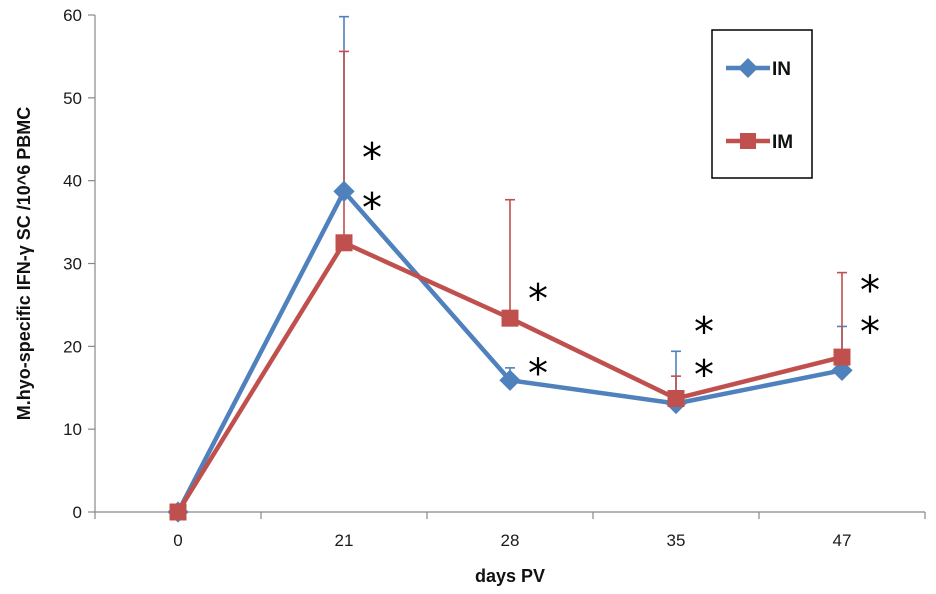  What do you see at coordinates (72, 346) in the screenshot?
I see `y-tick-label: 20` at bounding box center [72, 346].